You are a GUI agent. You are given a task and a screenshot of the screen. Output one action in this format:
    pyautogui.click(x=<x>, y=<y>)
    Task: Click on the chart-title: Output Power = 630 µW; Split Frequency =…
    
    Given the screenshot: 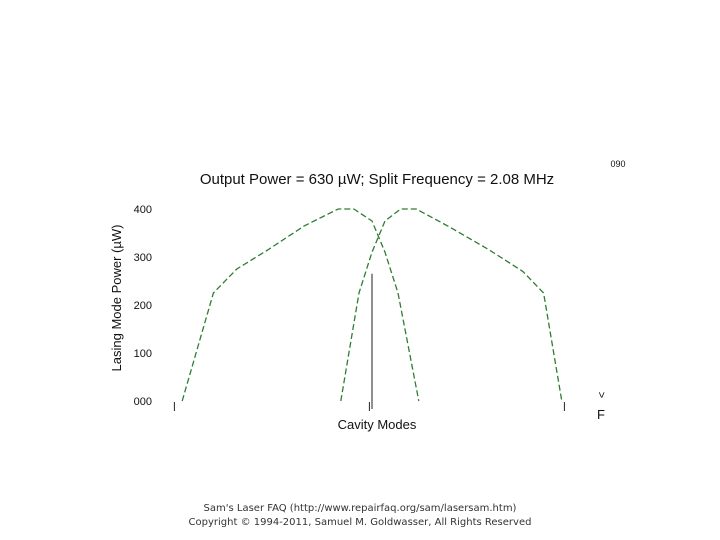 What is the action you would take?
    pyautogui.click(x=377, y=179)
    